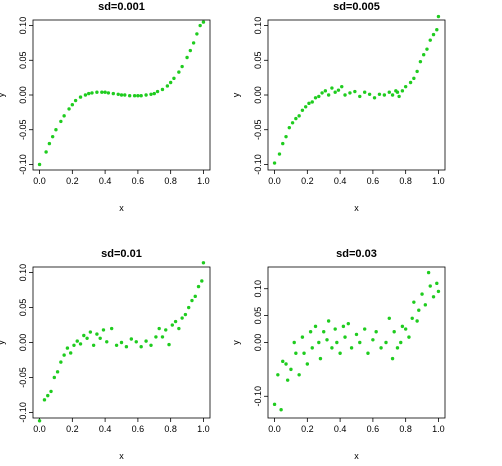 This screenshot has width=502, height=466. What do you see at coordinates (23, 308) in the screenshot?
I see `y-tick-label: 0.05` at bounding box center [23, 308].